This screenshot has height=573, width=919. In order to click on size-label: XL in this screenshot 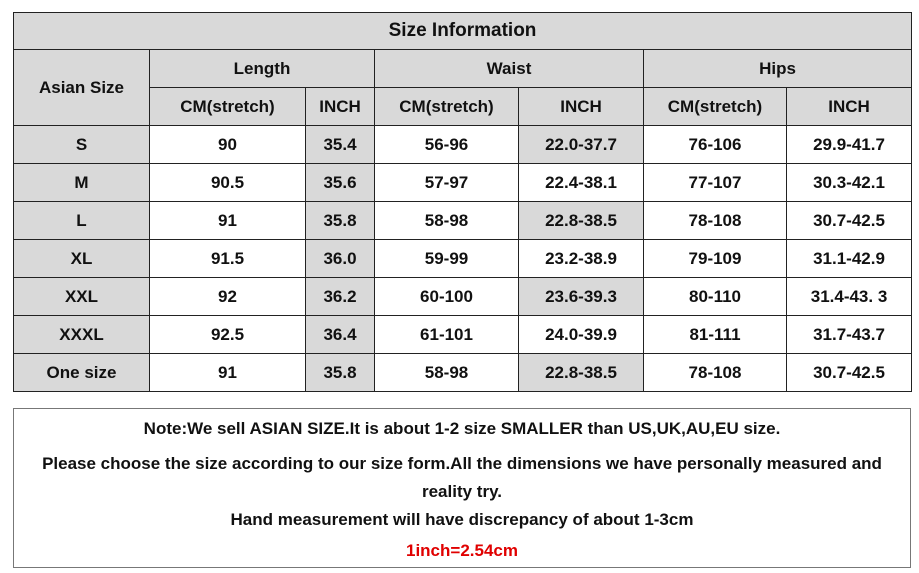, I will do `click(81, 258)`.